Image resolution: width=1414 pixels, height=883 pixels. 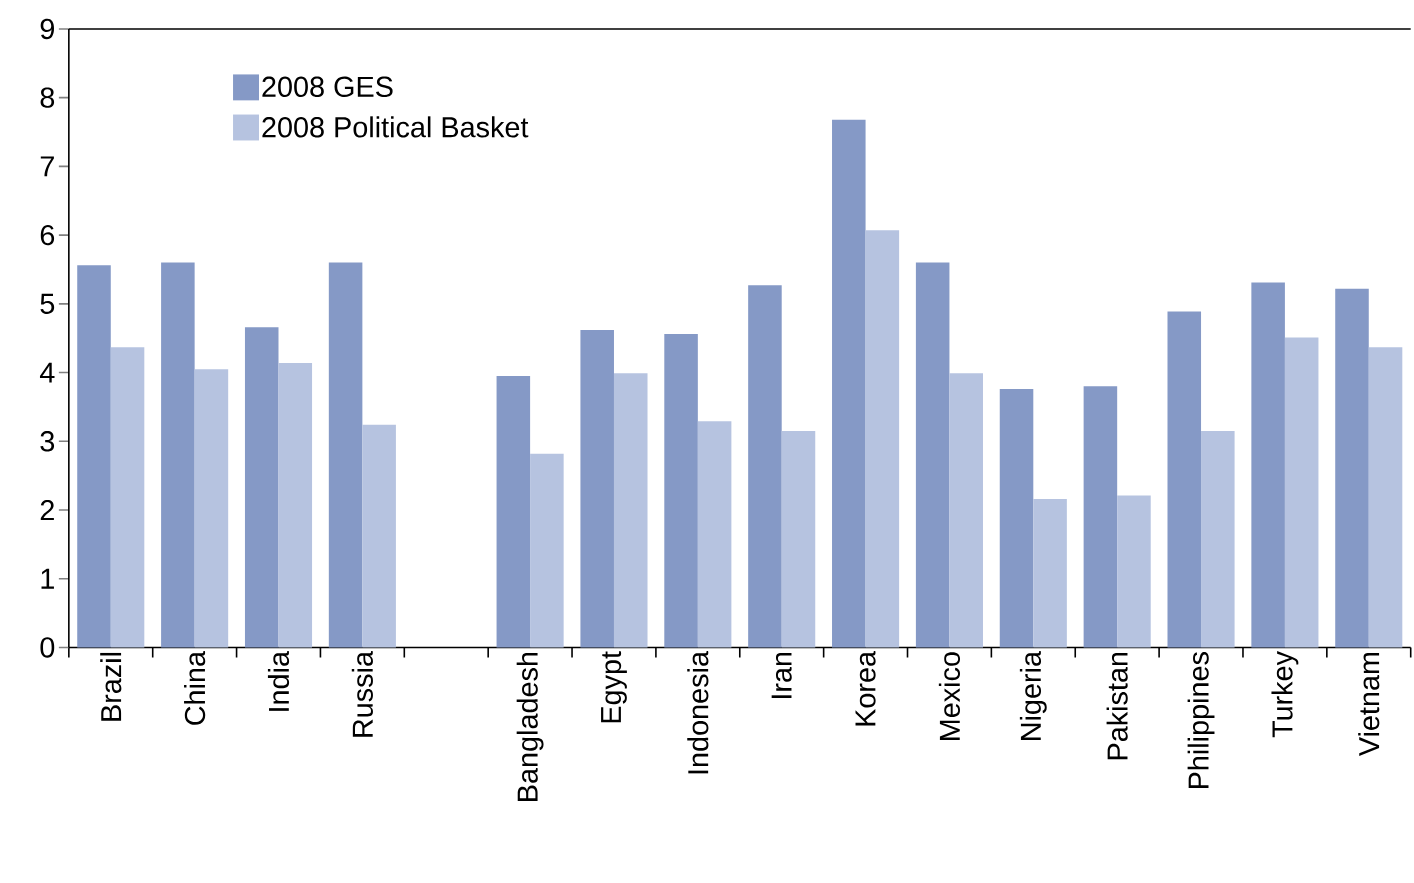 What do you see at coordinates (47, 303) in the screenshot?
I see `y-tick-label: 5` at bounding box center [47, 303].